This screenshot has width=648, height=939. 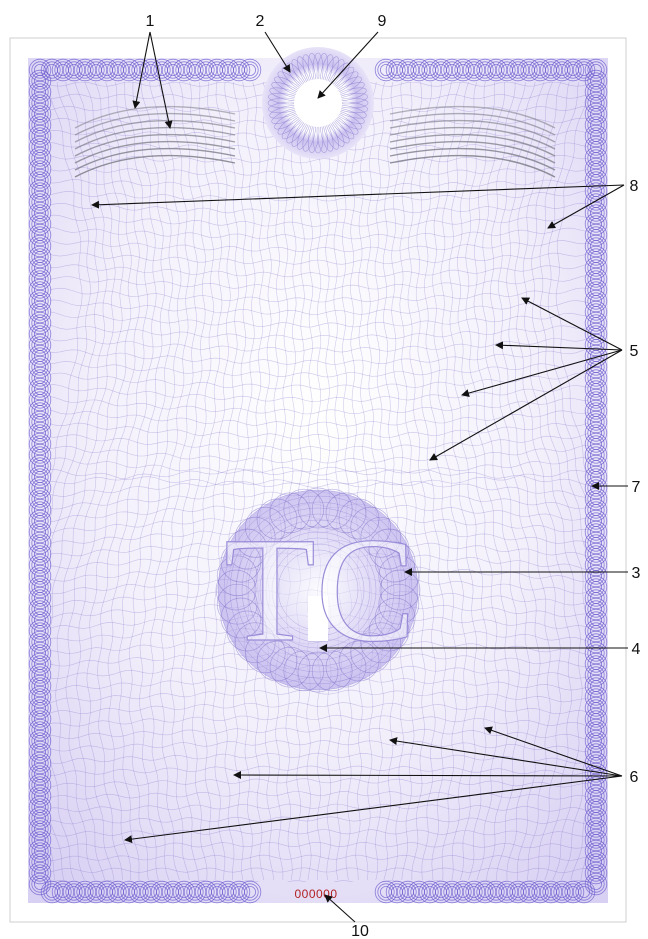 What do you see at coordinates (472, 131) in the screenshot?
I see `hatch-line-right` at bounding box center [472, 131].